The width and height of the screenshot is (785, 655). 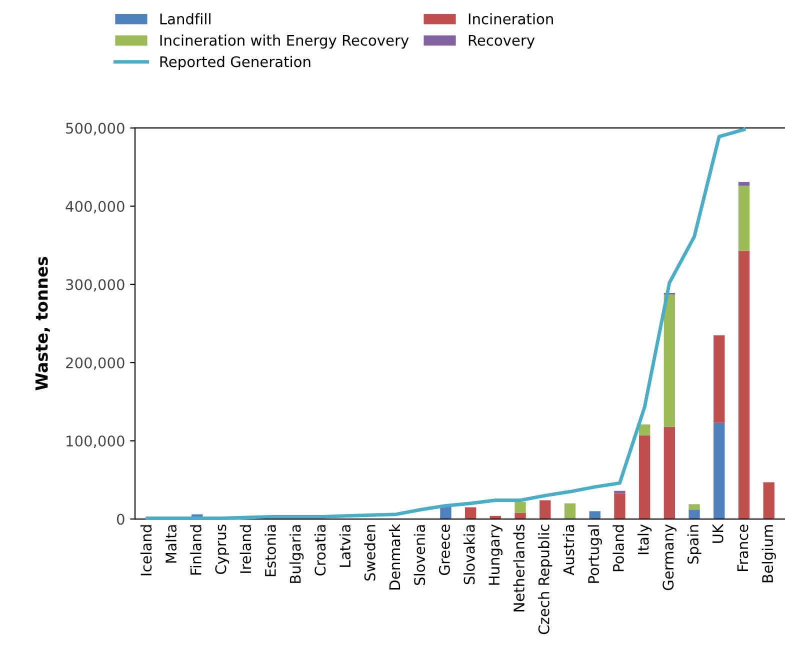 I want to click on x-tick-label: Greece, so click(x=444, y=549).